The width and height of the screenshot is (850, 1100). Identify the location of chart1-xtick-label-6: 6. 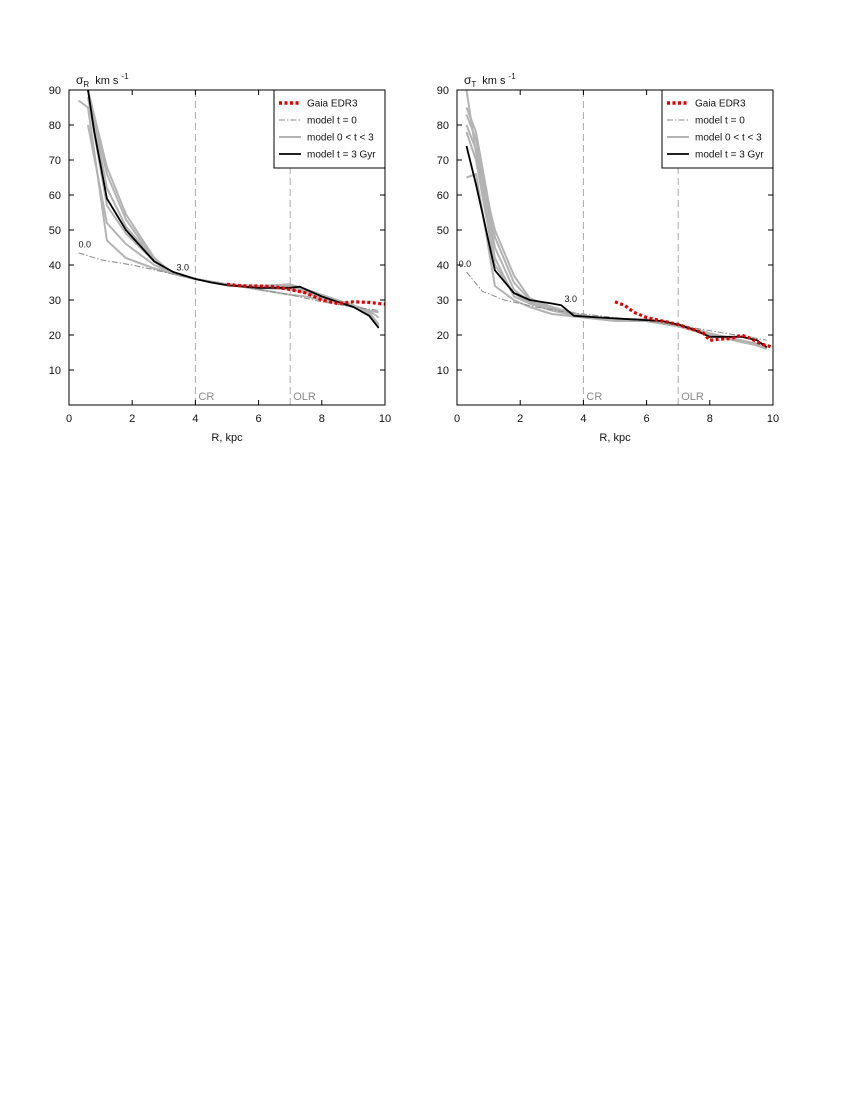
(259, 419).